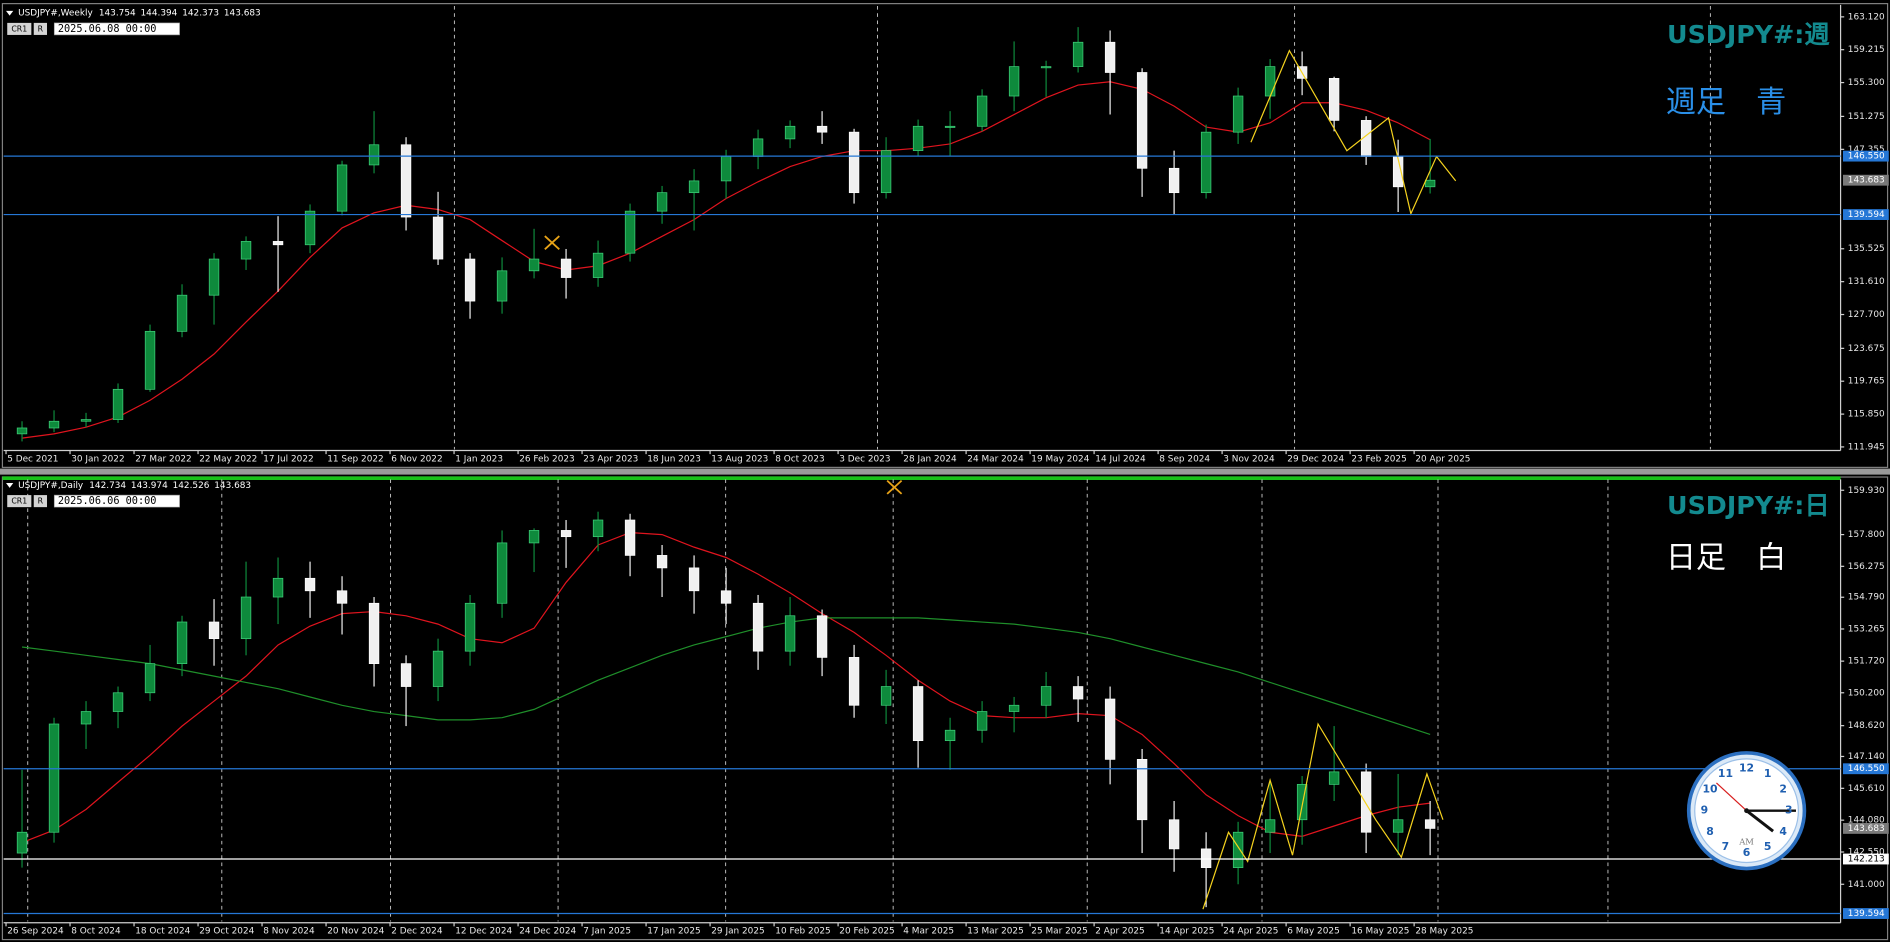 The image size is (1890, 942). Describe the element at coordinates (726, 676) in the screenshot. I see `moving-average` at that location.